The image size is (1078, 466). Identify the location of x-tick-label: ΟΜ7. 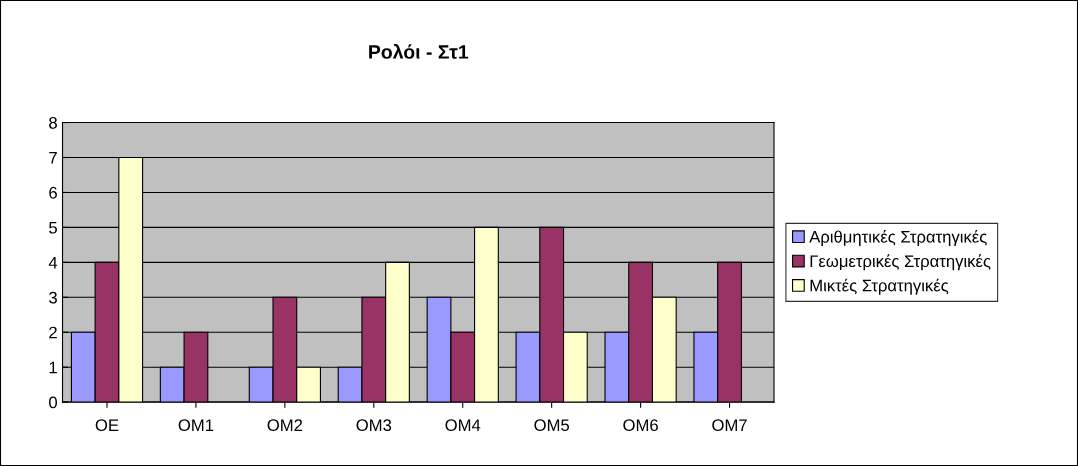
(729, 425).